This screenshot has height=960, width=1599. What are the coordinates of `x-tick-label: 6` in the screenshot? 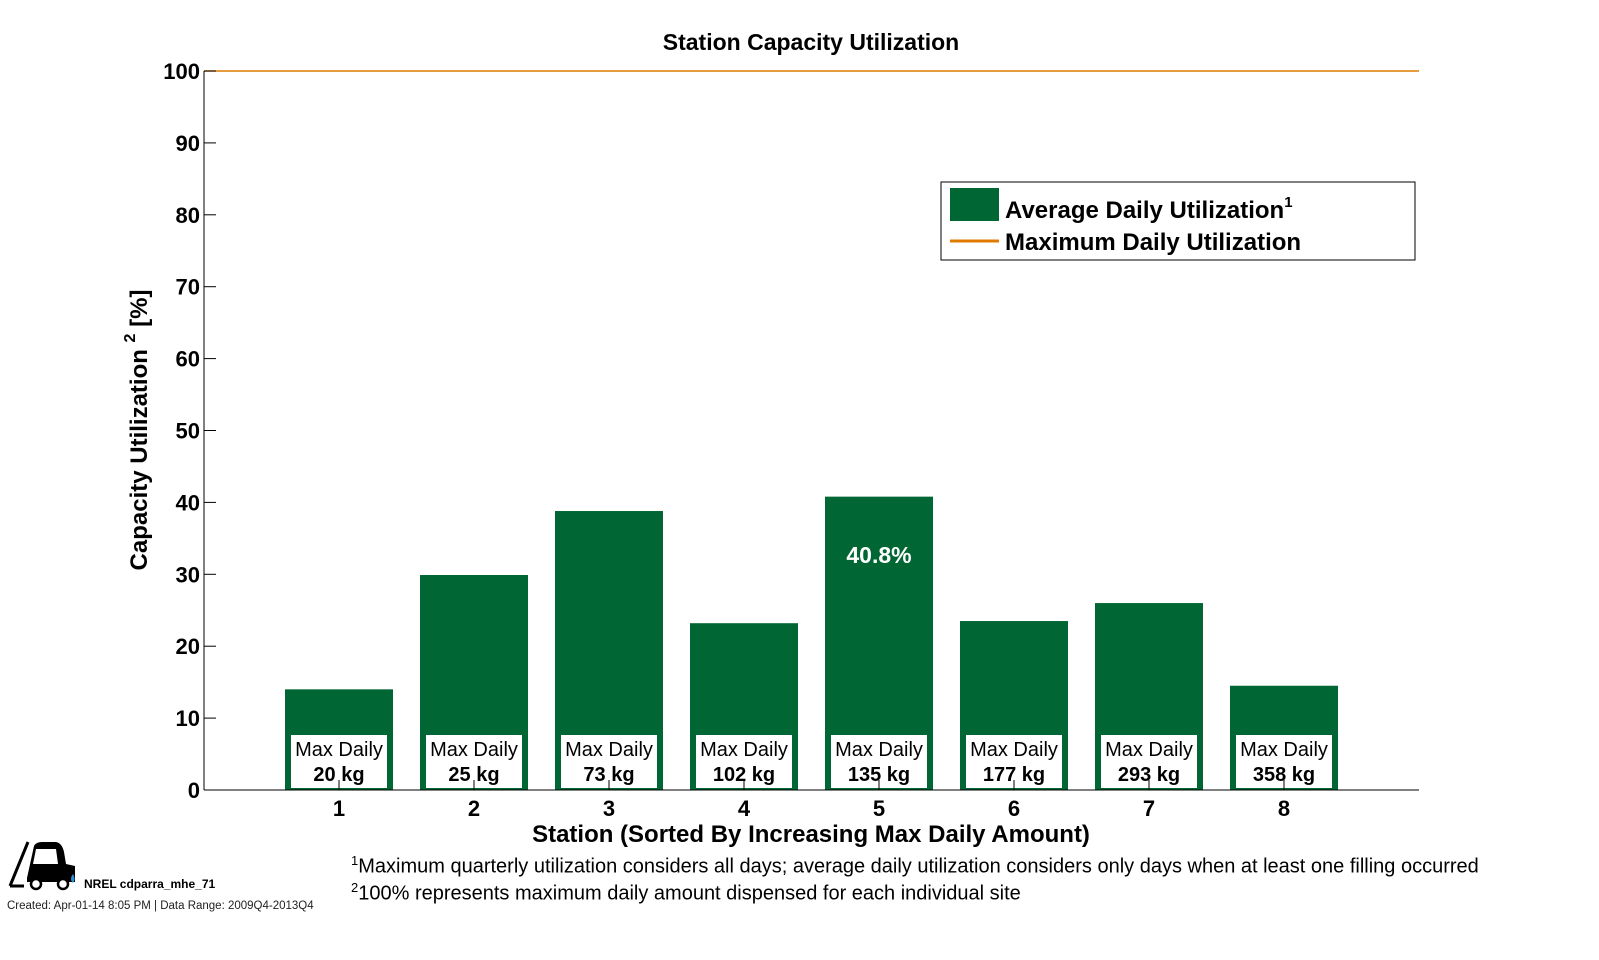 It's located at (1014, 808).